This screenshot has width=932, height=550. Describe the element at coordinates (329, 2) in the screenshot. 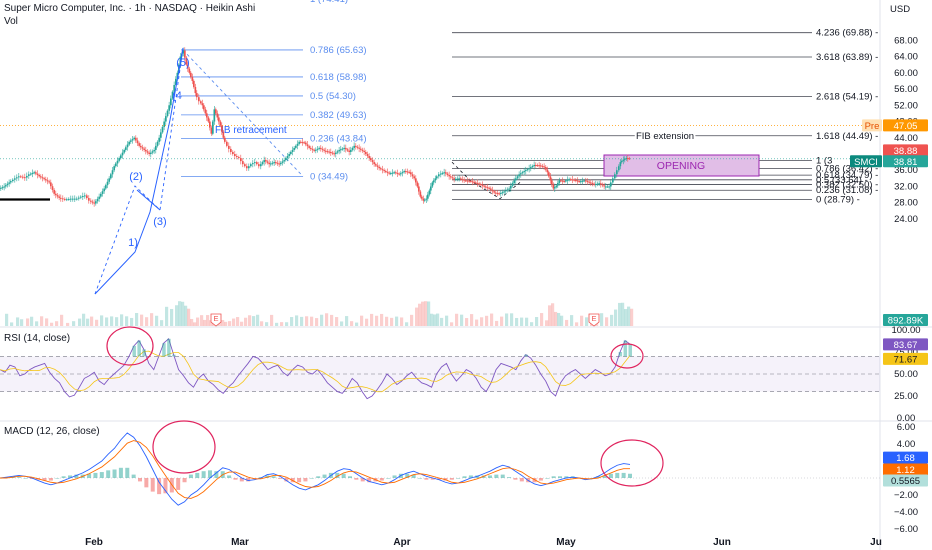

I see `fib-retracement-label: 1 (74.41)` at that location.